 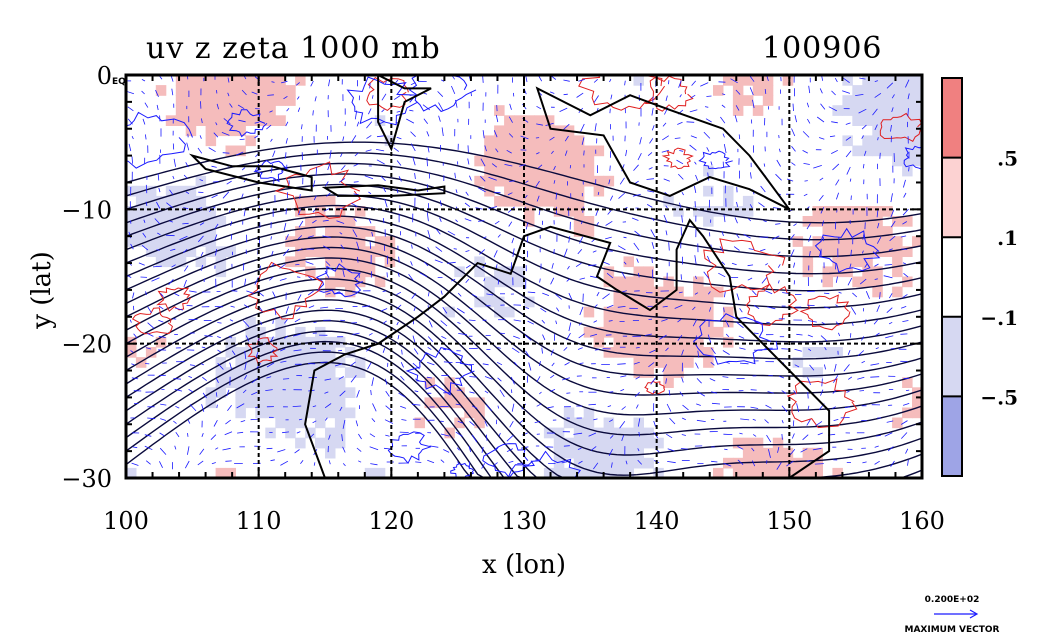 I want to click on vector-legend-value: 0.200E+02, so click(x=952, y=600).